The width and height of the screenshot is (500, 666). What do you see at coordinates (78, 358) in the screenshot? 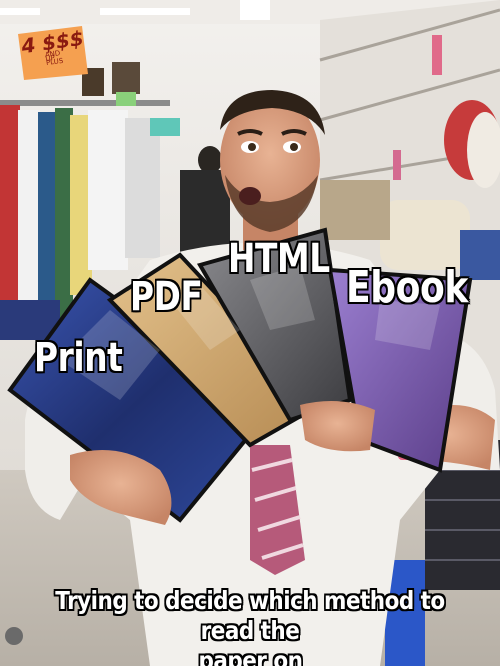
I see `label-print: Print` at bounding box center [78, 358].